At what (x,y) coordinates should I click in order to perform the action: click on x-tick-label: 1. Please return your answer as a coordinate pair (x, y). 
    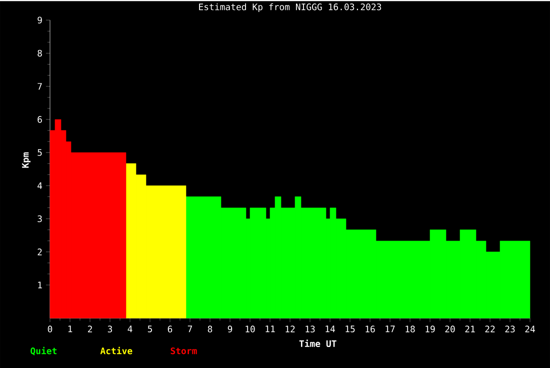
    Looking at the image, I should click on (70, 329).